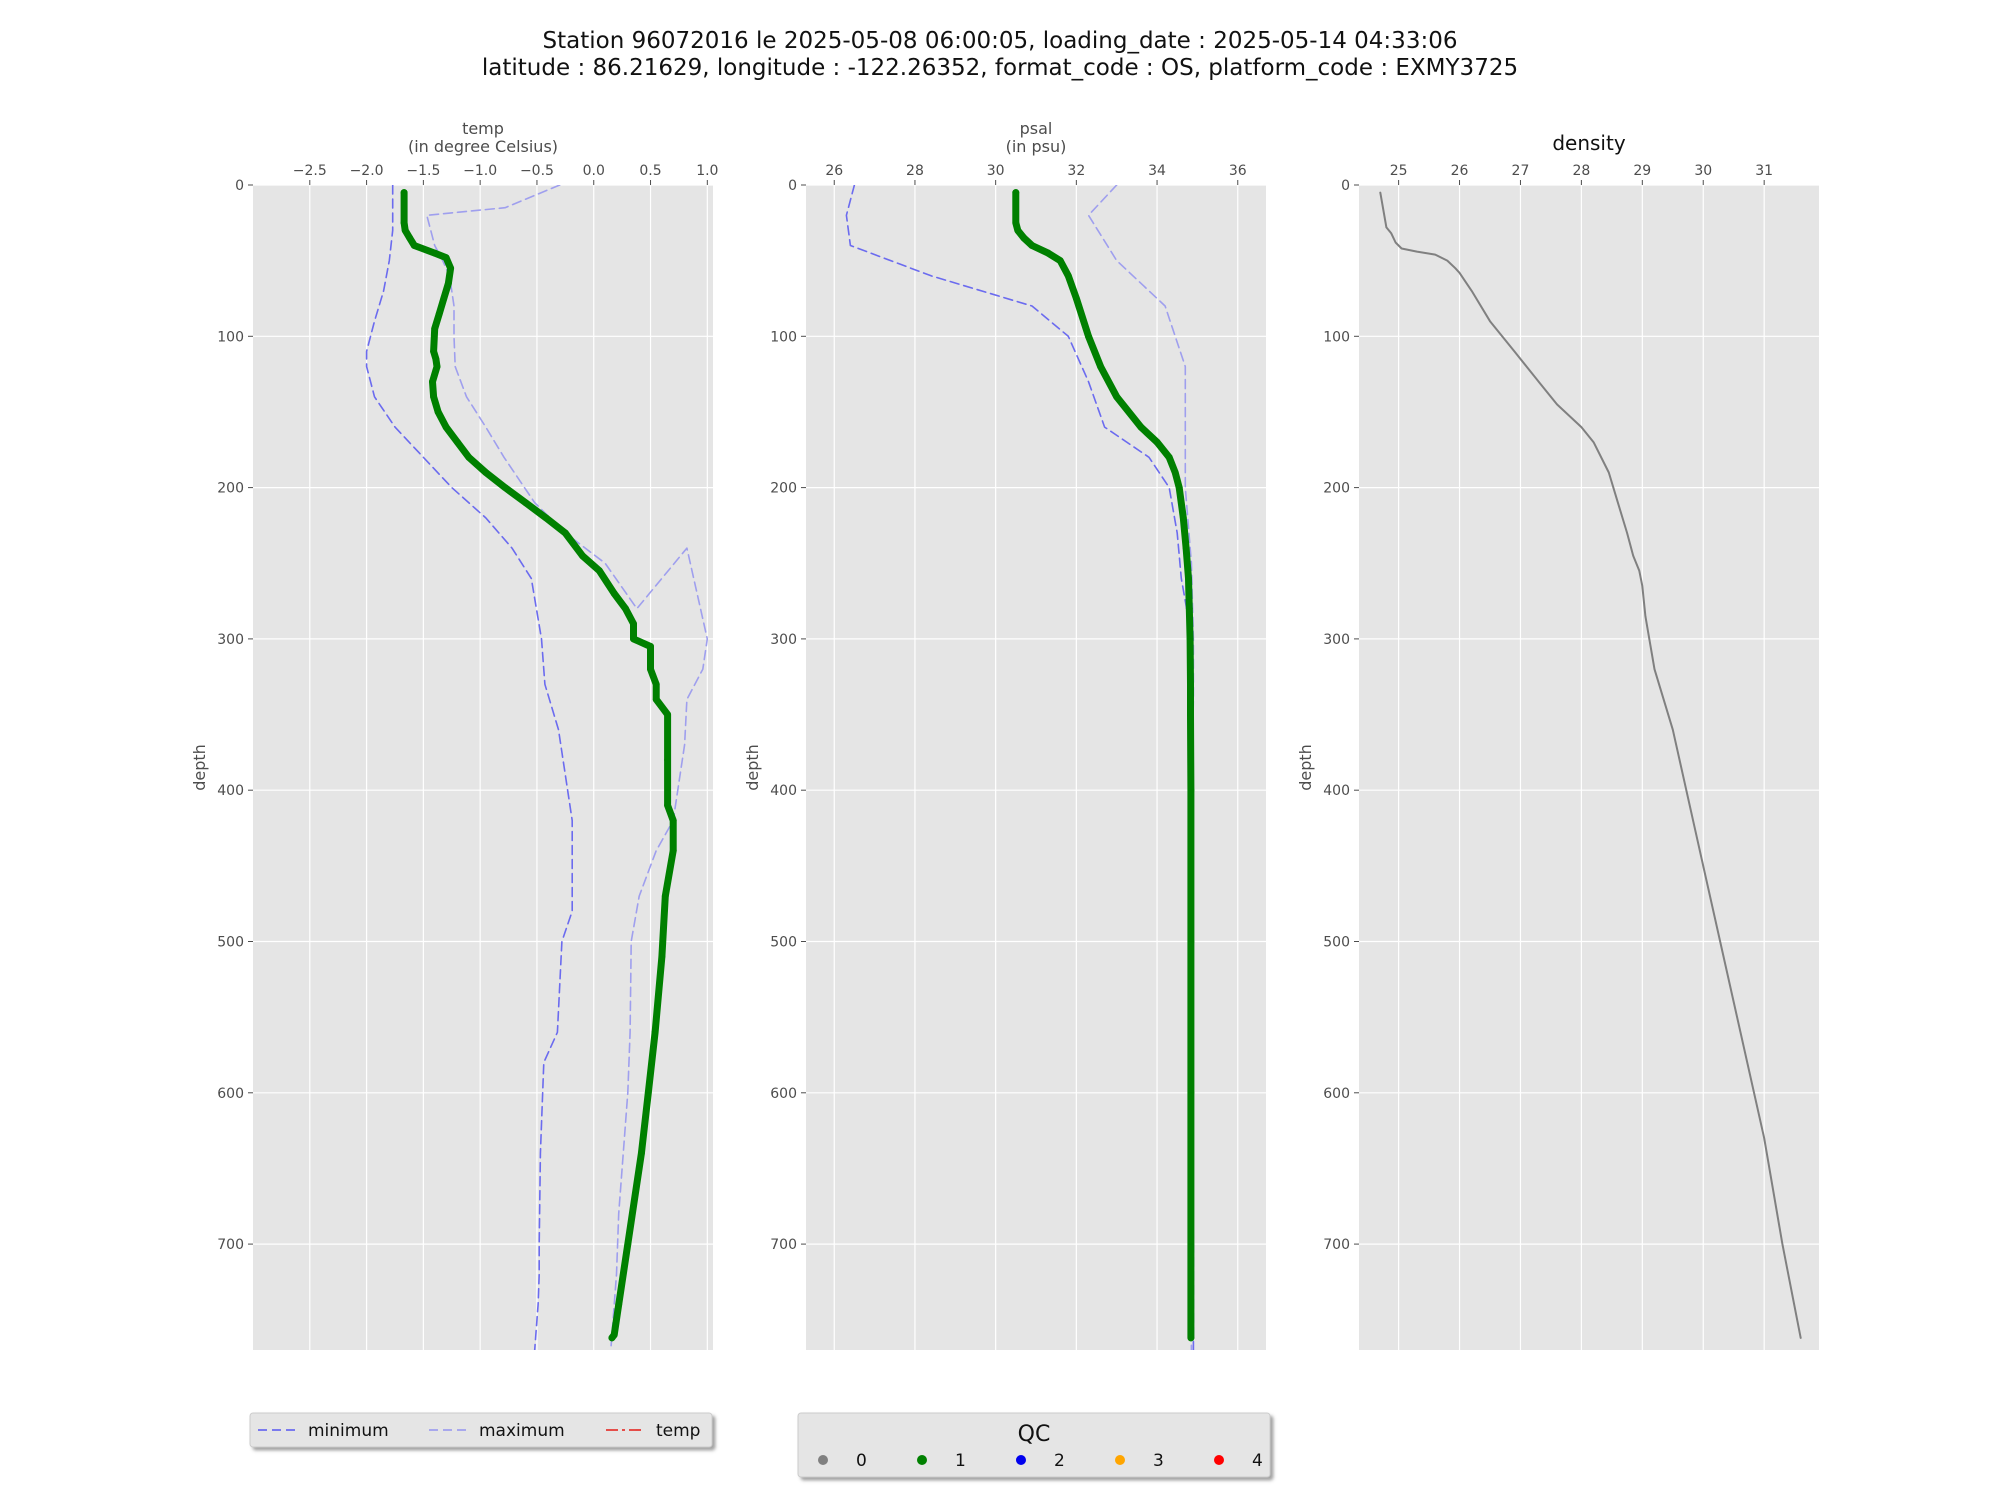 The width and height of the screenshot is (2000, 1500). Describe the element at coordinates (1703, 171) in the screenshot. I see `x-tick-label: 30` at that location.